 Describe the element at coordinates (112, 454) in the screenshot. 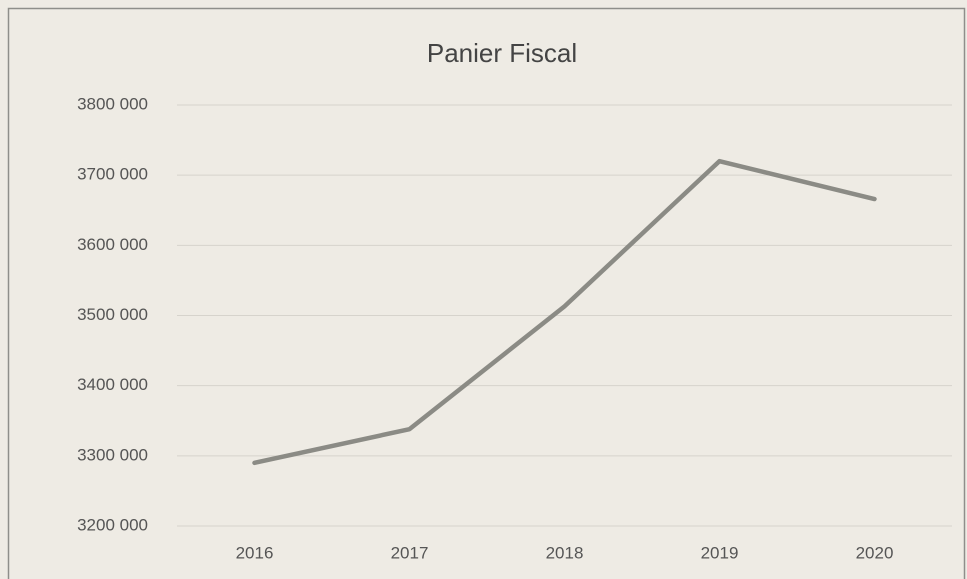

I see `y-tick-label: 3300 000` at that location.